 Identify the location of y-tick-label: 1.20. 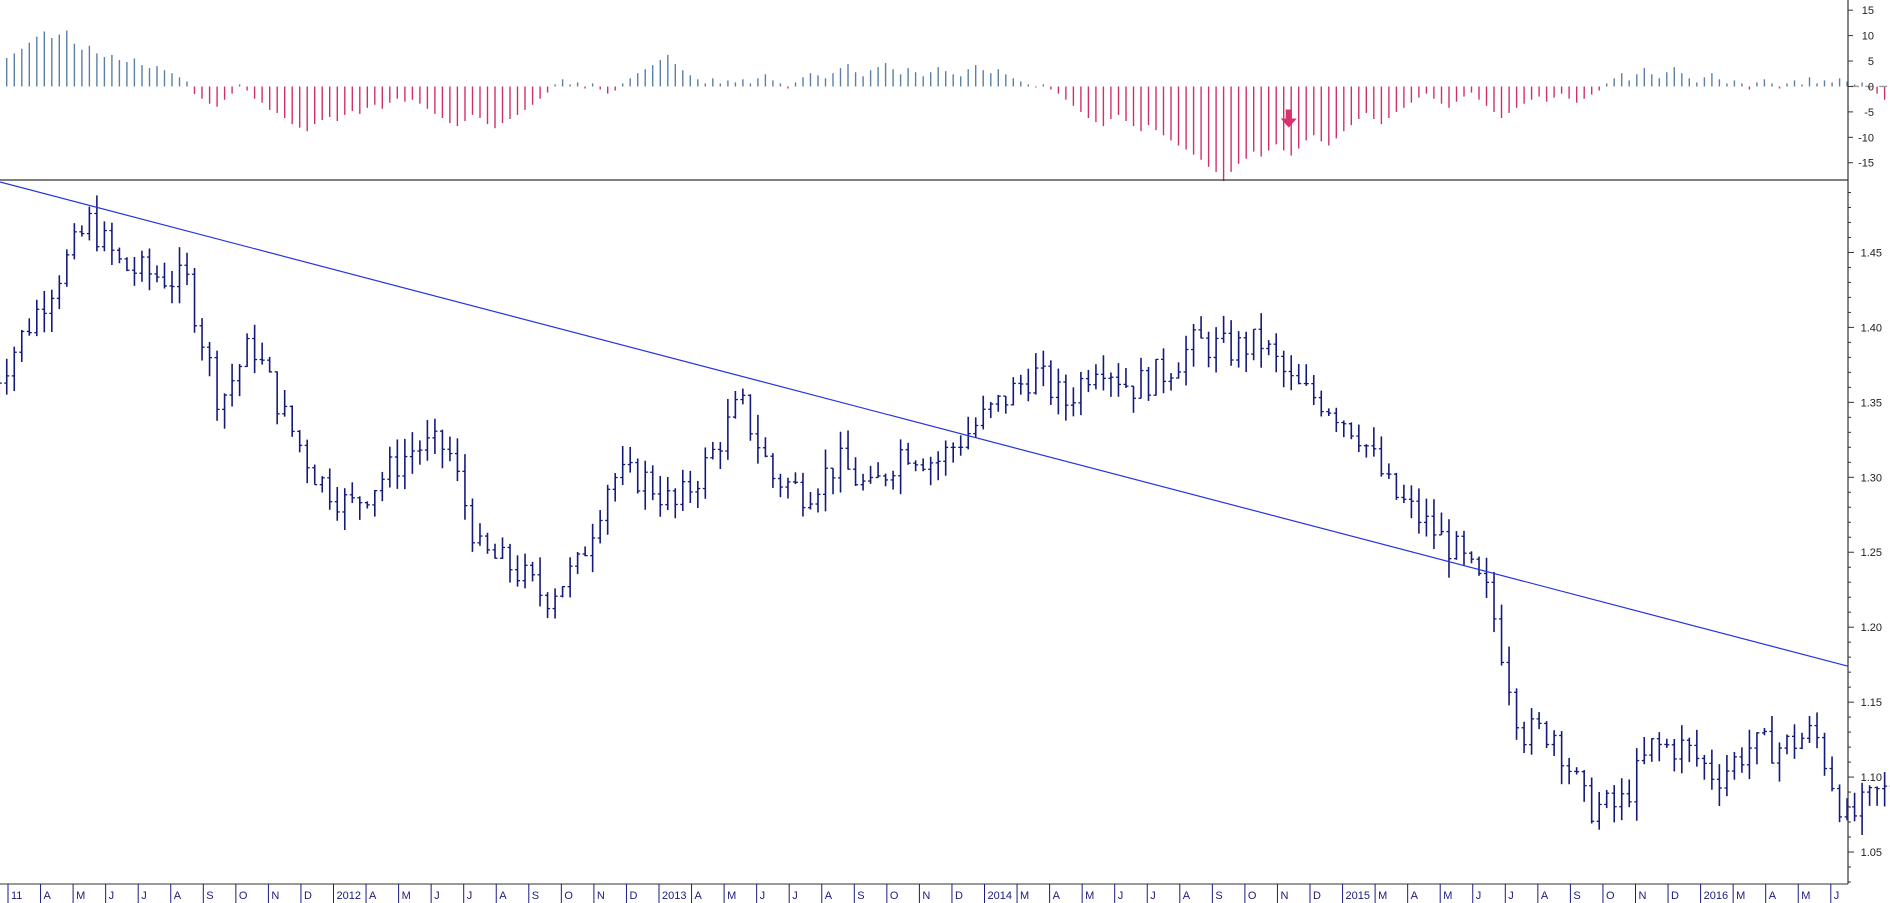
(1871, 628).